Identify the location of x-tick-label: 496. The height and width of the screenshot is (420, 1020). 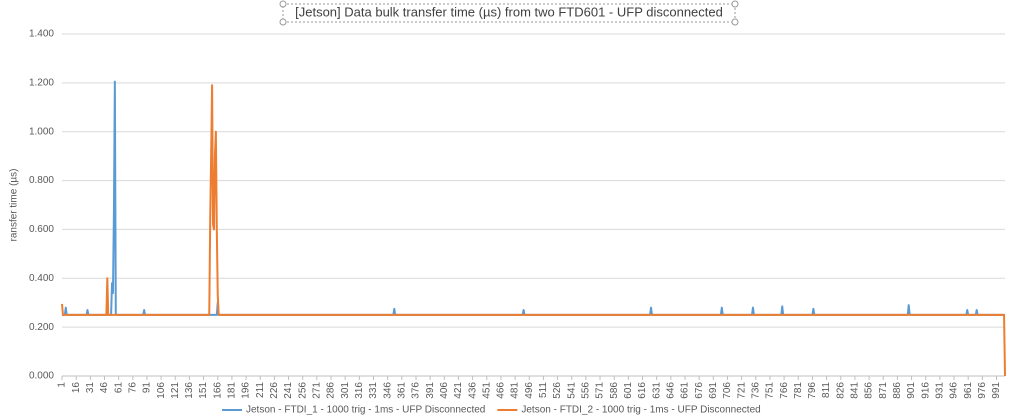
(529, 390).